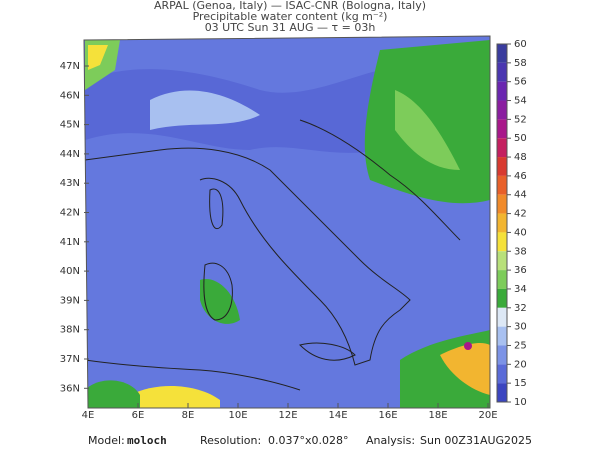 The height and width of the screenshot is (454, 600). What do you see at coordinates (237, 415) in the screenshot?
I see `lon-label: 10E` at bounding box center [237, 415].